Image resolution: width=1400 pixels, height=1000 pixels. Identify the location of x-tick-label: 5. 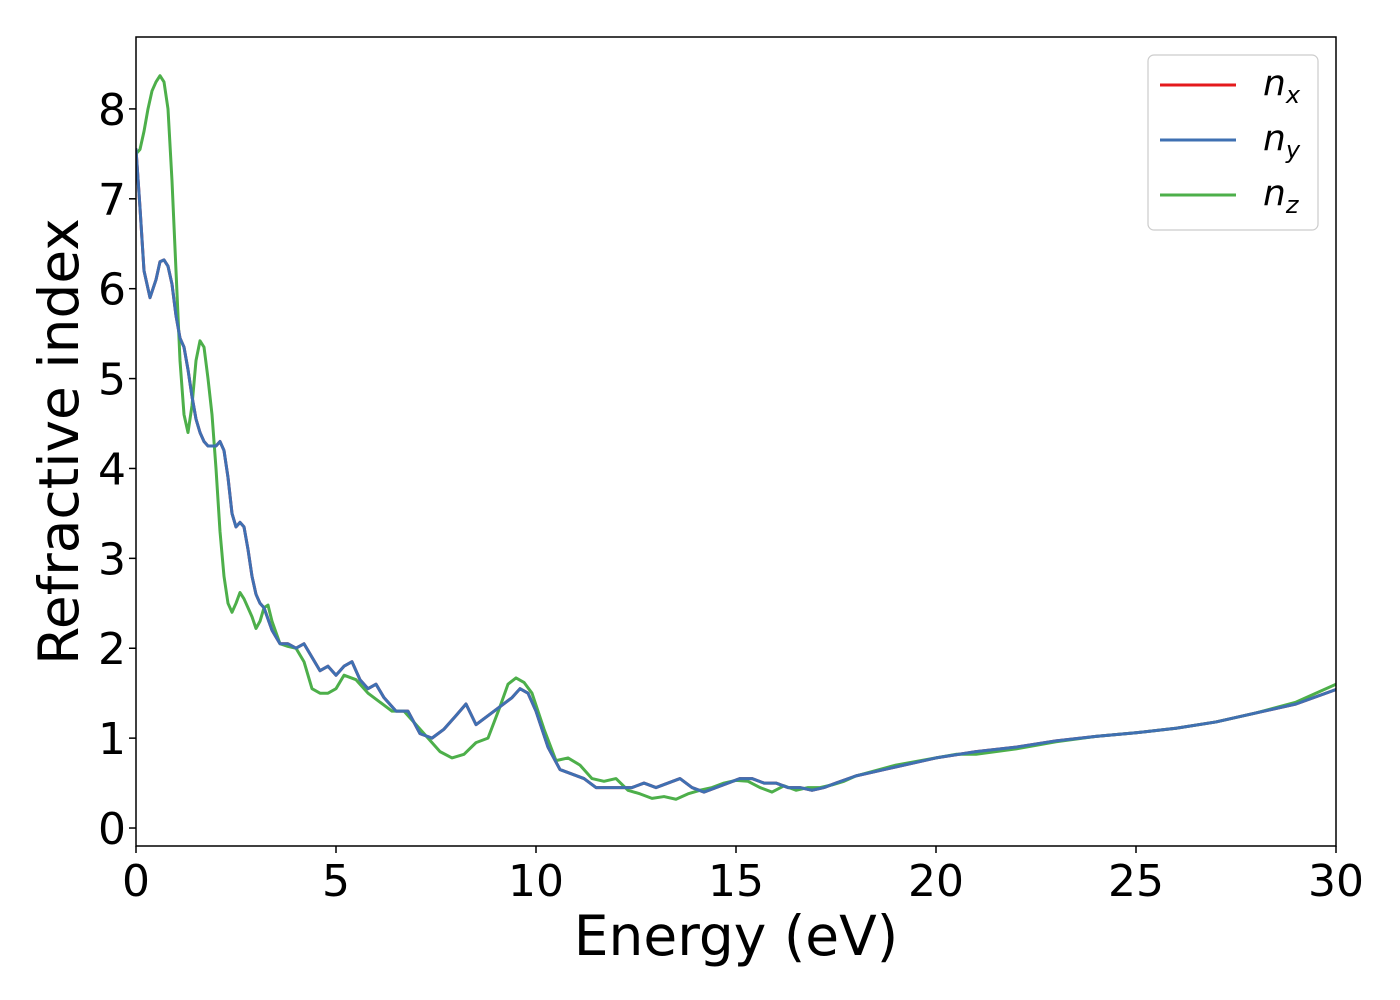
(336, 881).